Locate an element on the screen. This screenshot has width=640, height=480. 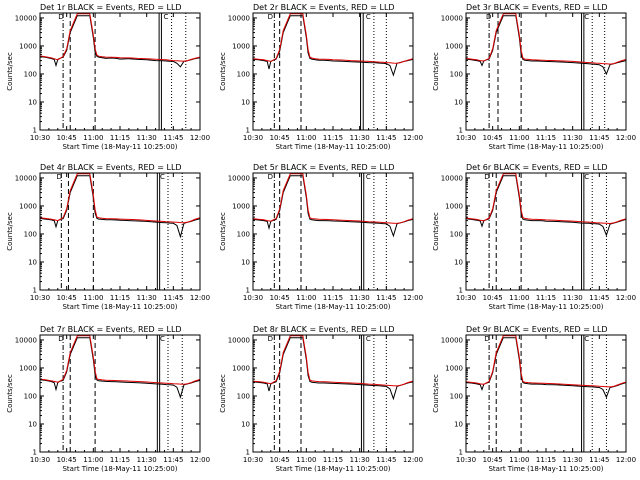
chart-1-xtick-label: 11:45 is located at coordinates (173, 138).